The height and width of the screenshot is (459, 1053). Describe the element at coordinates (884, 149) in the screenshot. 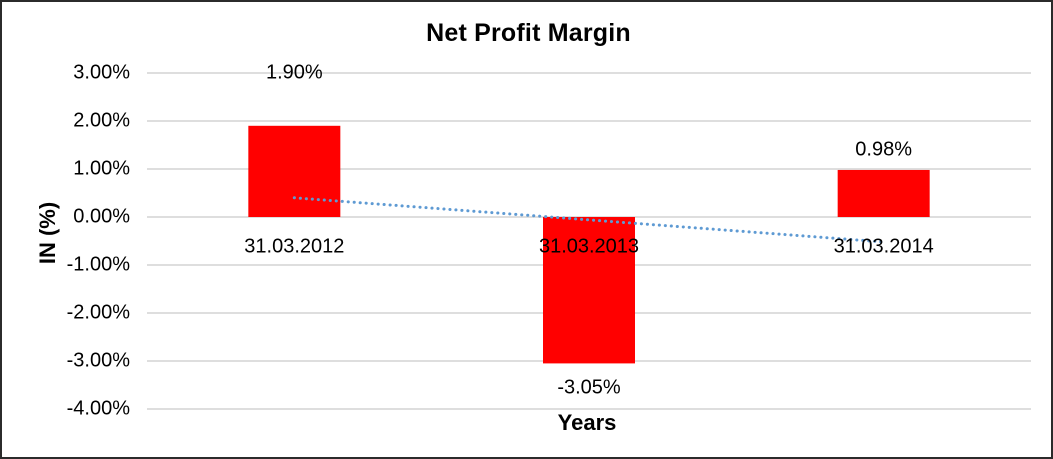

I see `data-label: 0.98%` at that location.